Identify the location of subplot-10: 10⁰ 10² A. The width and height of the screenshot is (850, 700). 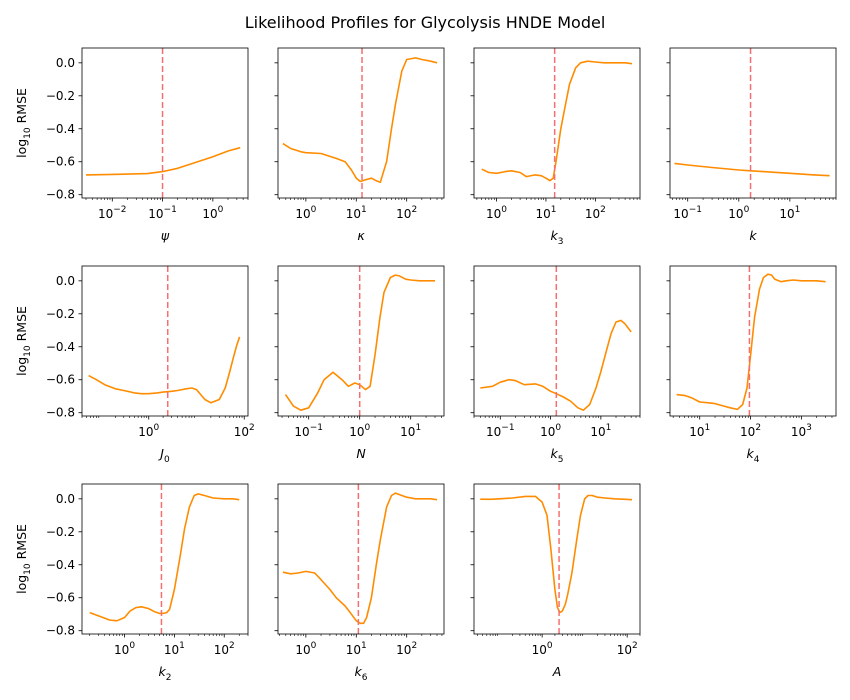
(555, 581).